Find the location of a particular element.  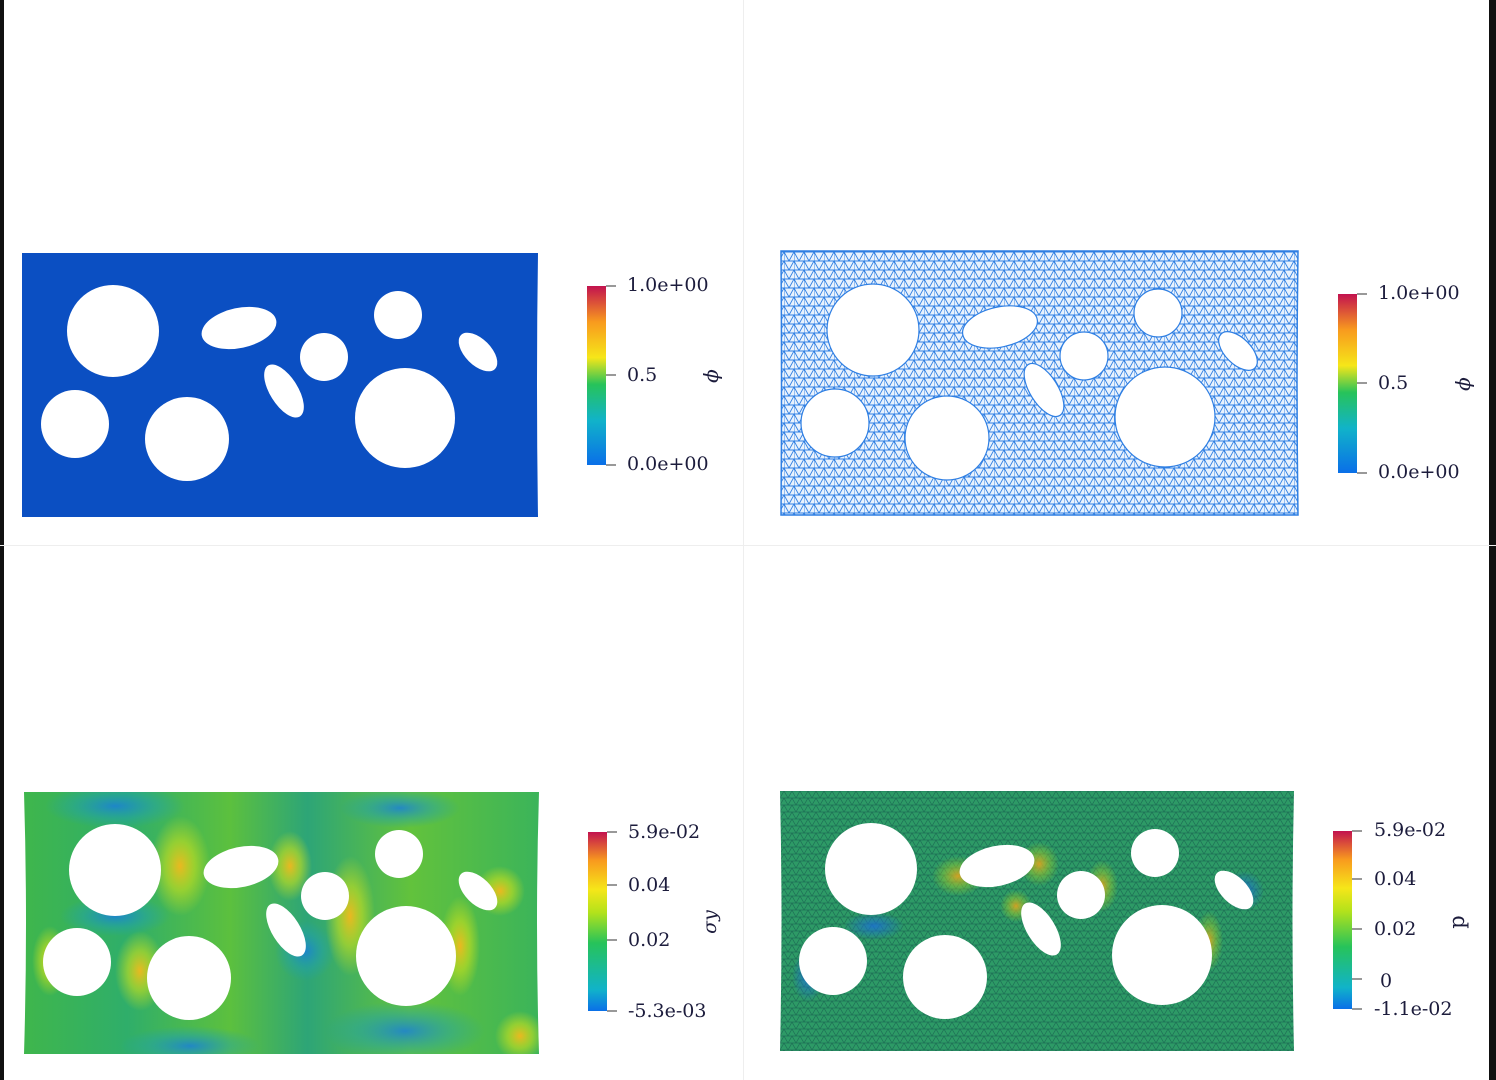

colorbar-title: σy is located at coordinates (710, 922).